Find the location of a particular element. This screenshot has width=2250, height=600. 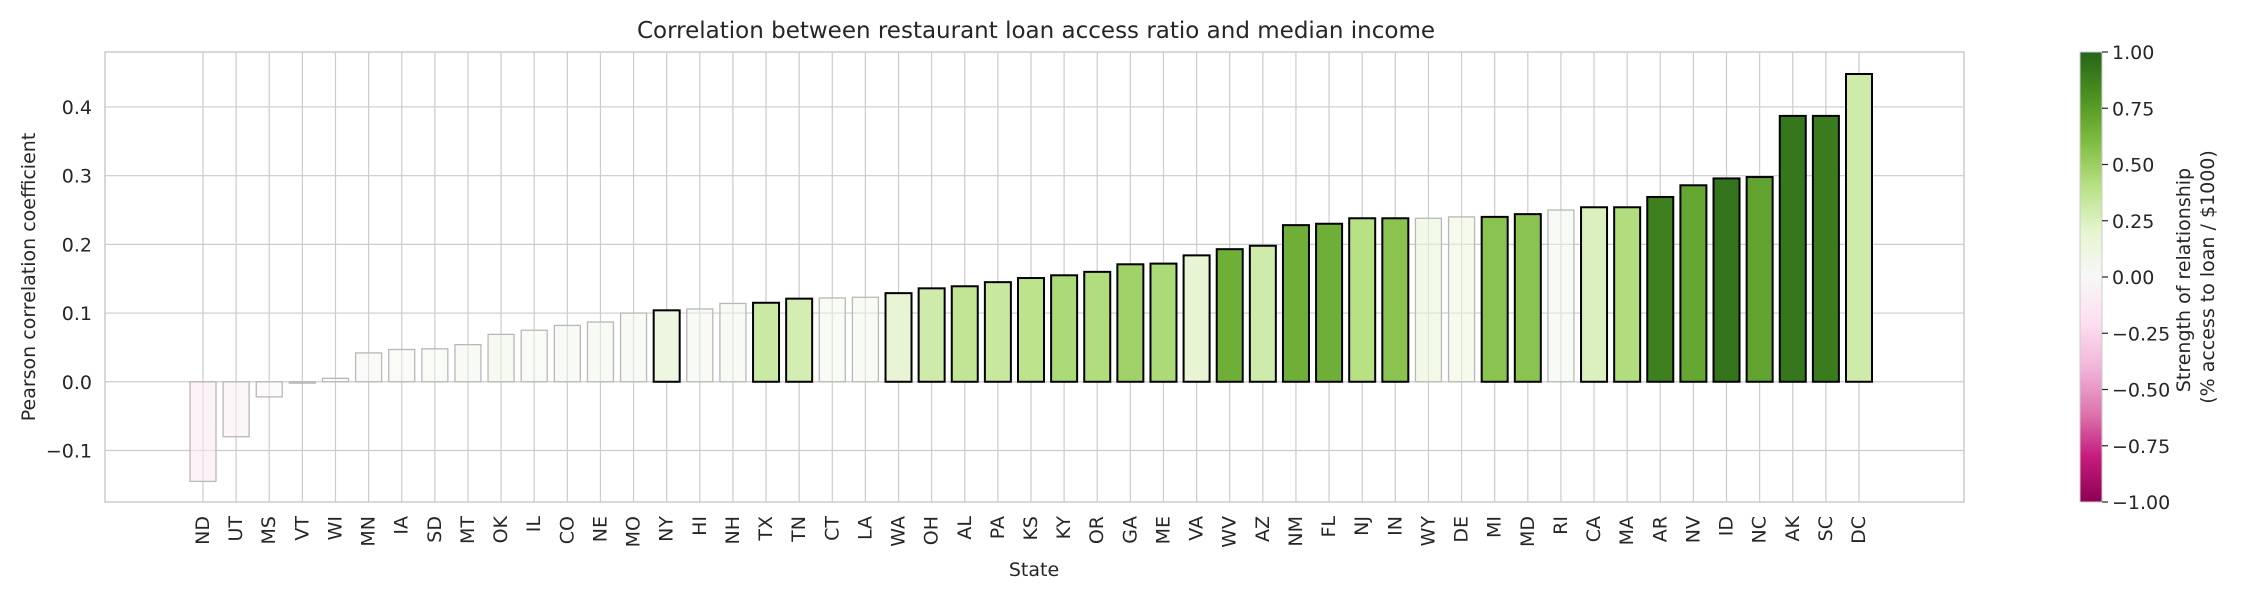

y-tick-label: 0.4 is located at coordinates (77, 108).